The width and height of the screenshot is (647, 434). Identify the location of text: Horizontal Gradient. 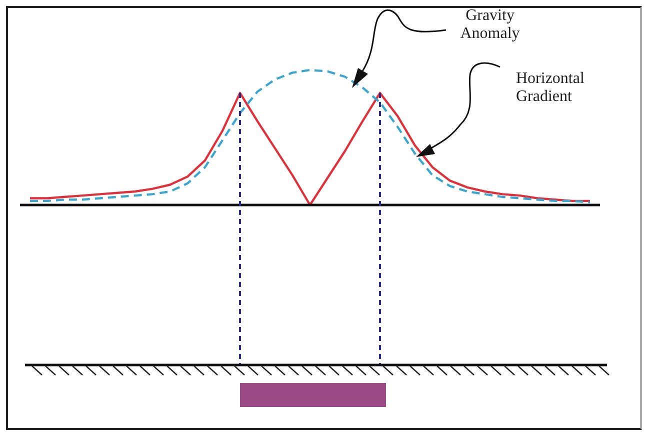
(551, 88).